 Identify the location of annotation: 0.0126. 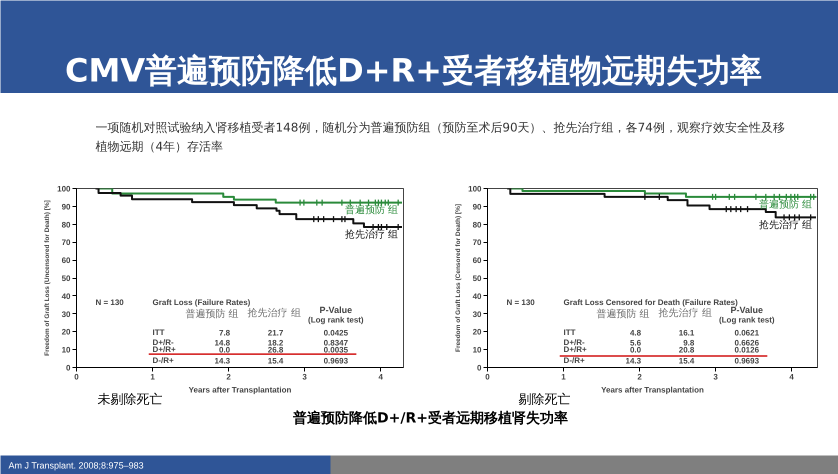
(747, 349).